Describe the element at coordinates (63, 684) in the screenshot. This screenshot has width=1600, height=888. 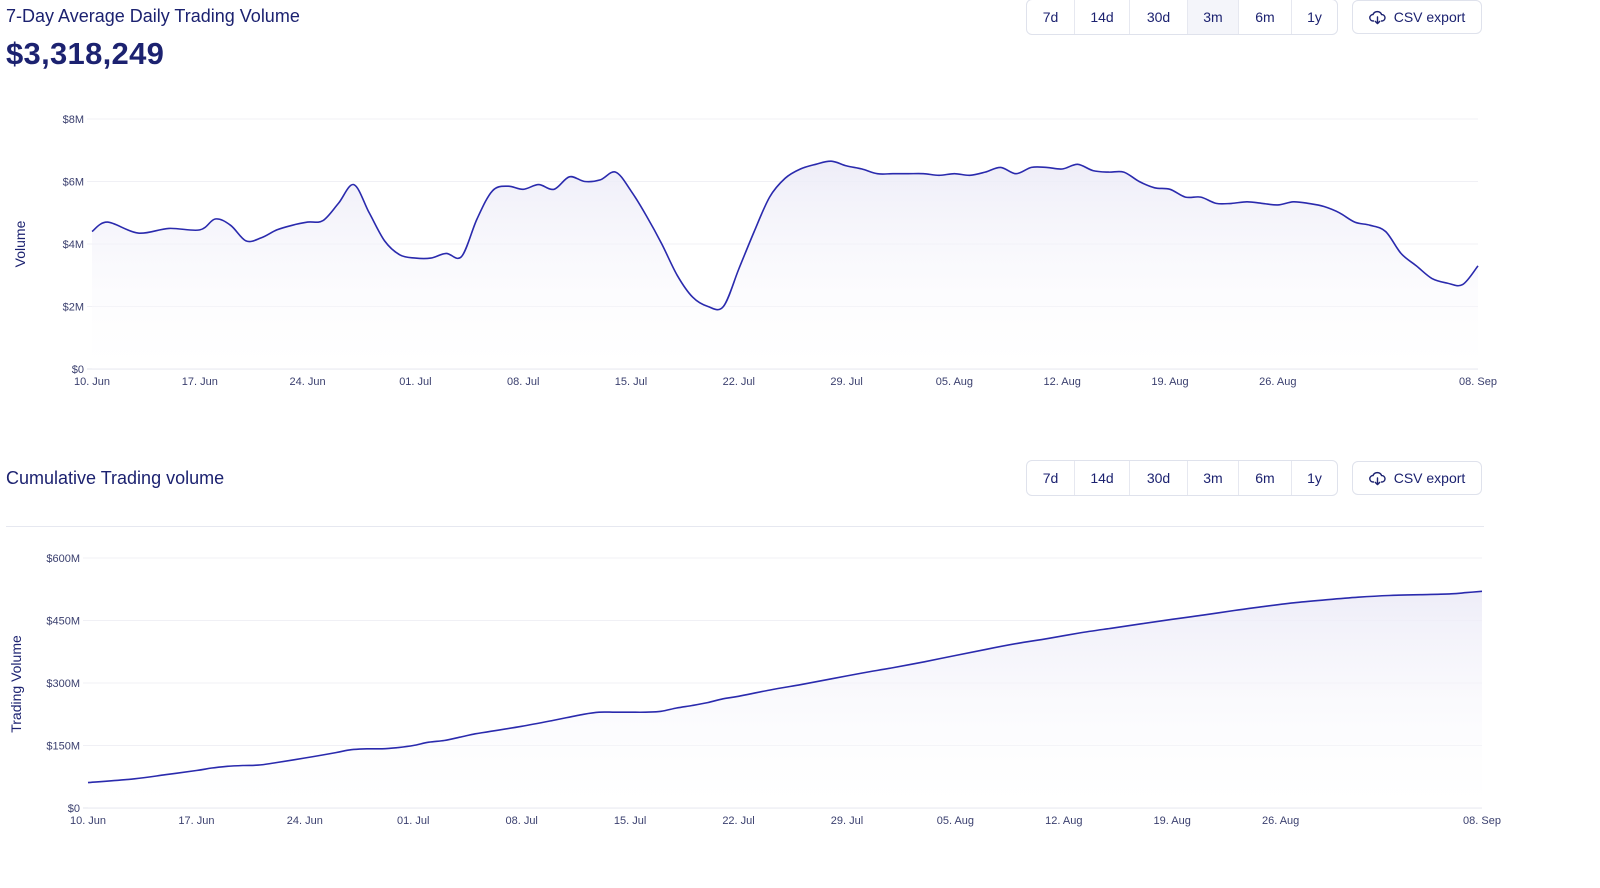
I see `cumulative-y-tick-label: $300M` at that location.